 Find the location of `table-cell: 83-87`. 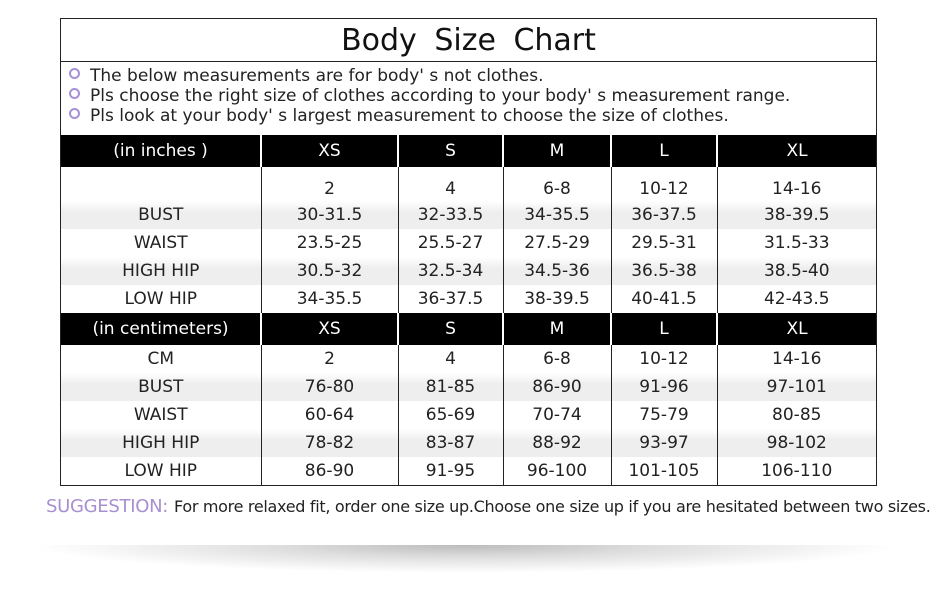

table-cell: 83-87 is located at coordinates (450, 443).